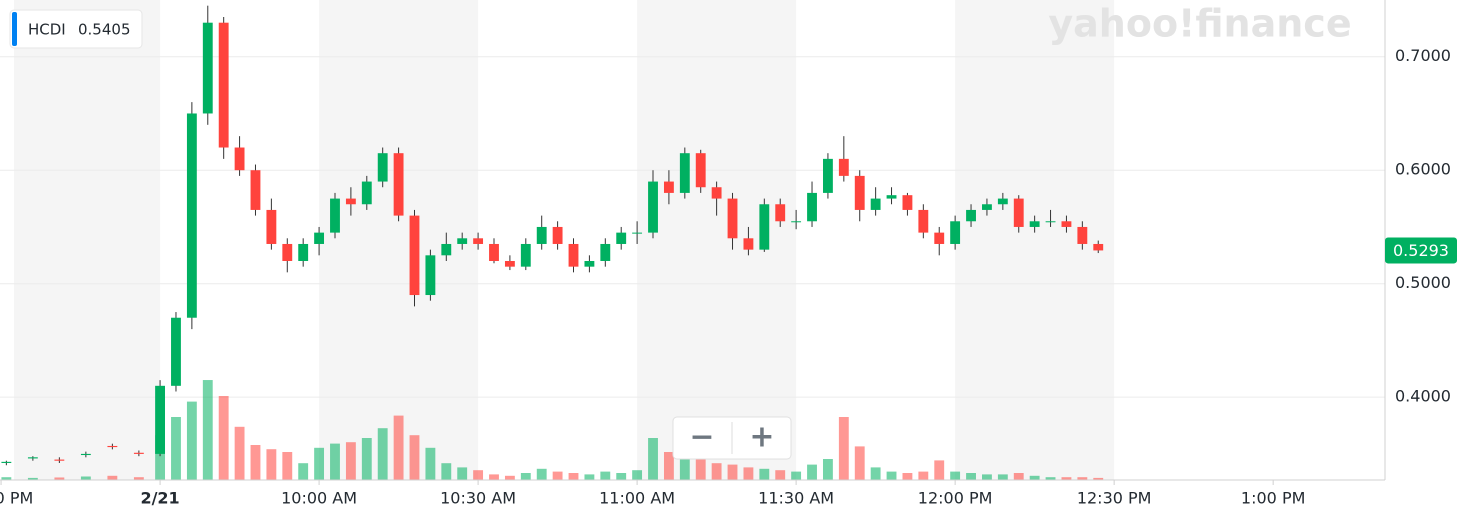  What do you see at coordinates (399, 240) in the screenshot?
I see `session-band` at bounding box center [399, 240].